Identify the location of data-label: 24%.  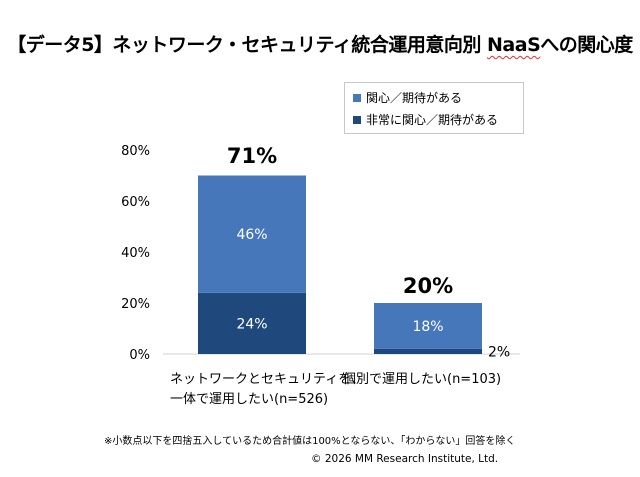
(251, 324).